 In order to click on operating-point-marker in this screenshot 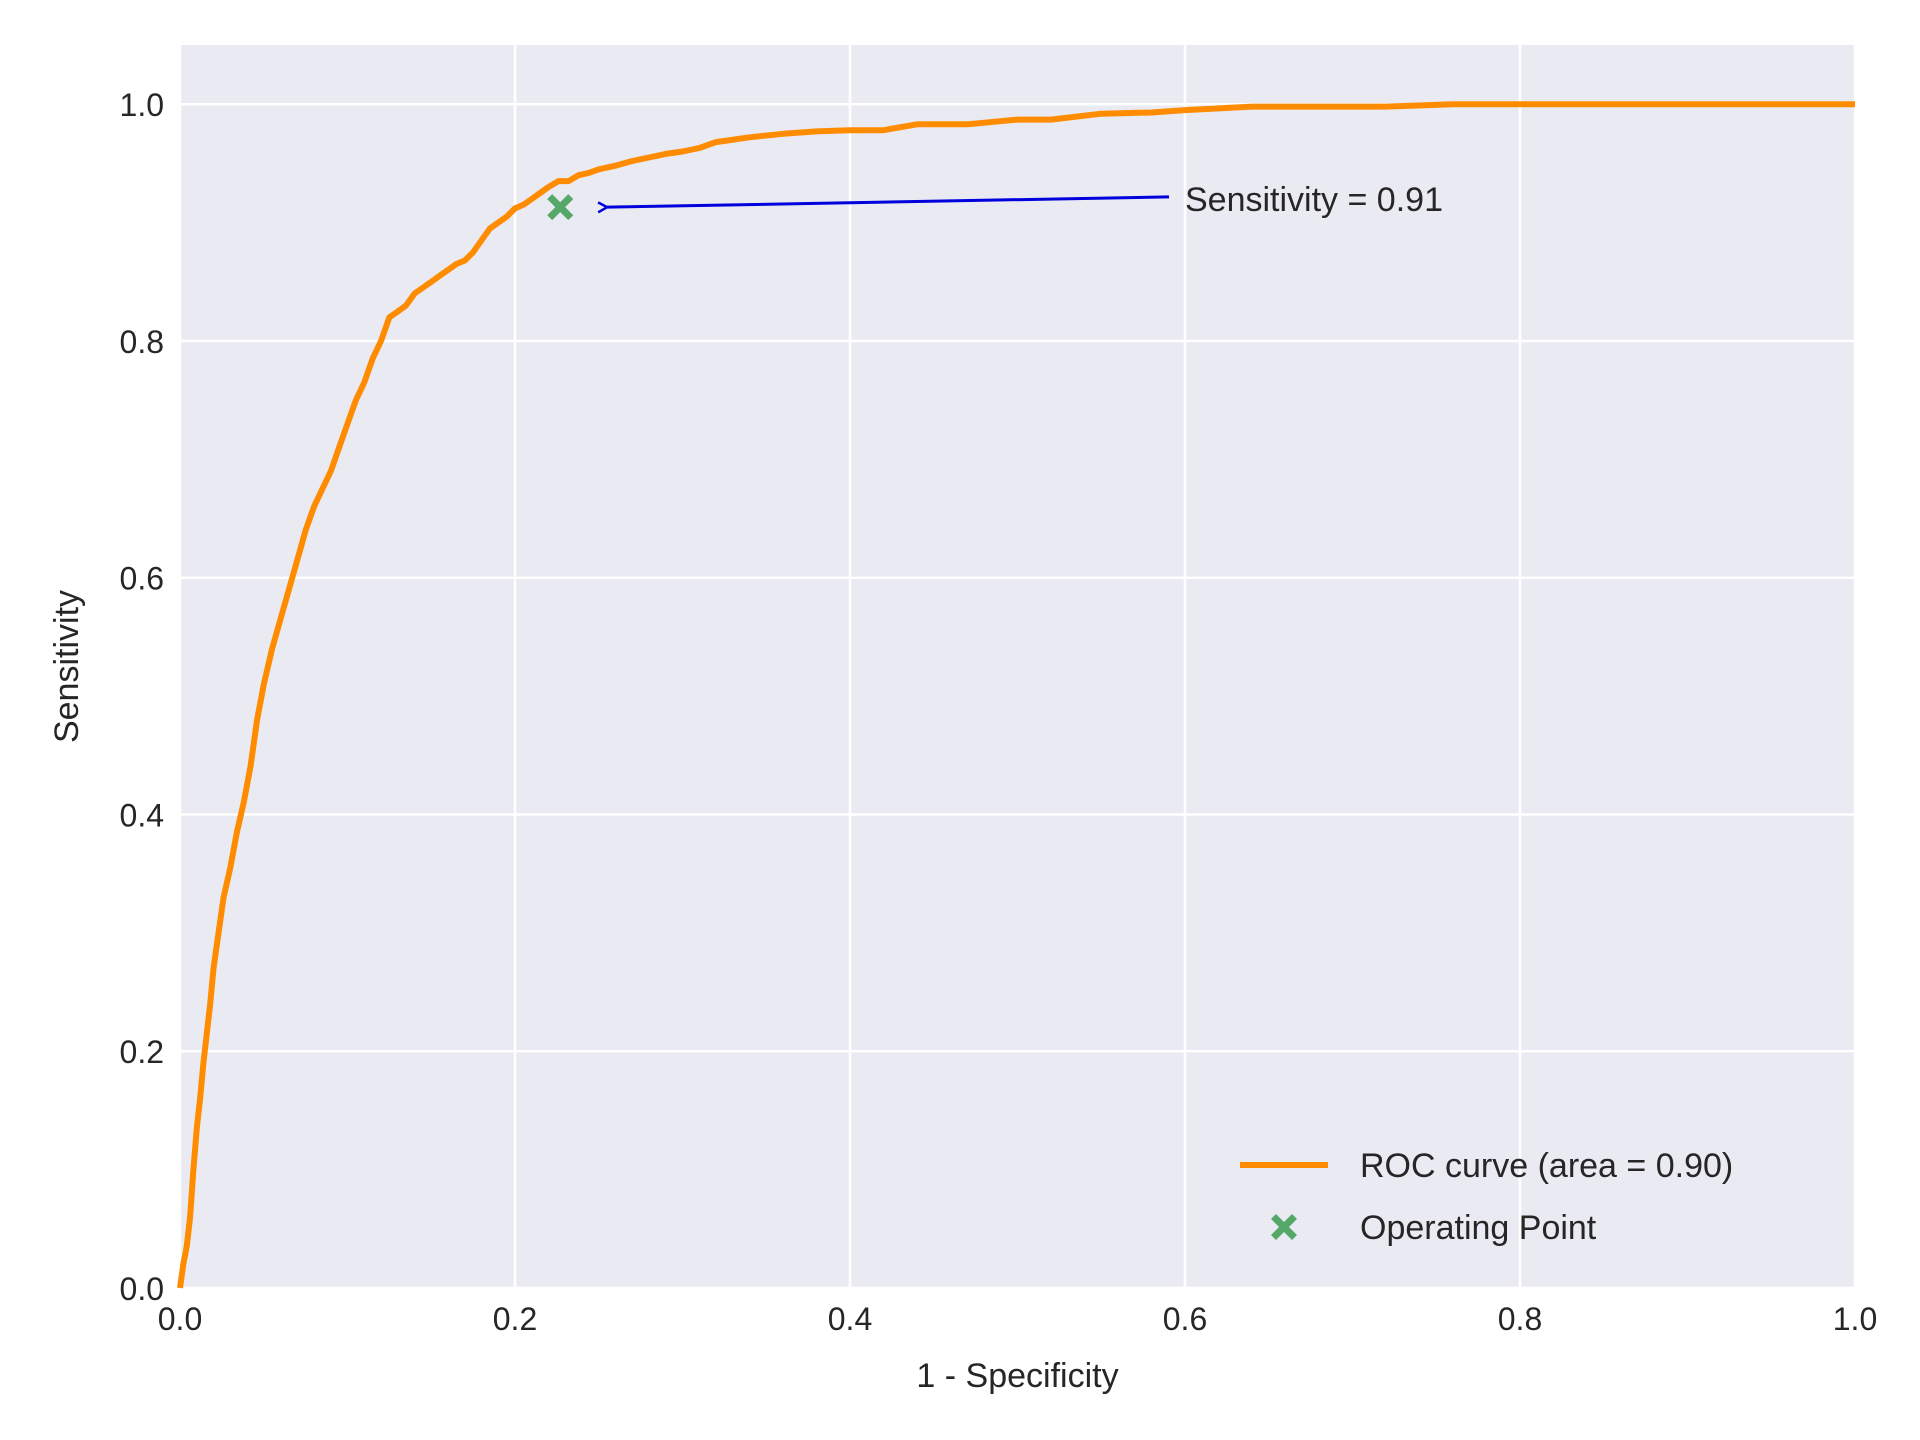, I will do `click(560, 207)`.